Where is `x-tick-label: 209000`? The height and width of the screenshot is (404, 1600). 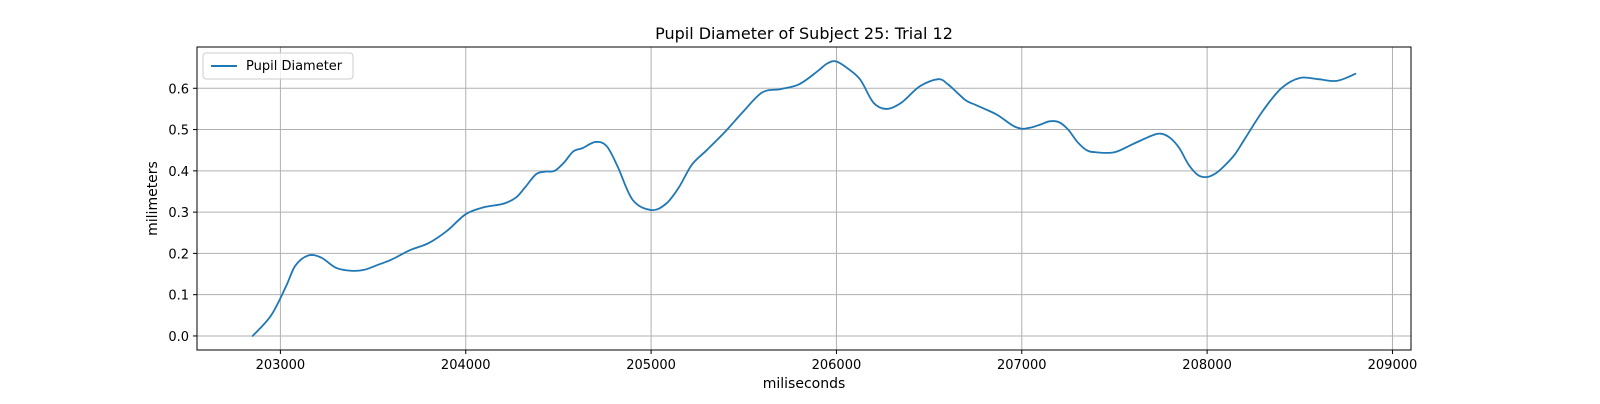 x-tick-label: 209000 is located at coordinates (1393, 365).